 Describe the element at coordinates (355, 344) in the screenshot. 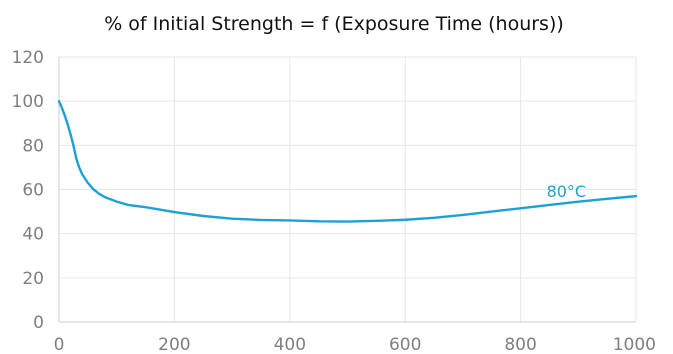

I see `x-axis: 0 200 400 600 800 1000` at that location.